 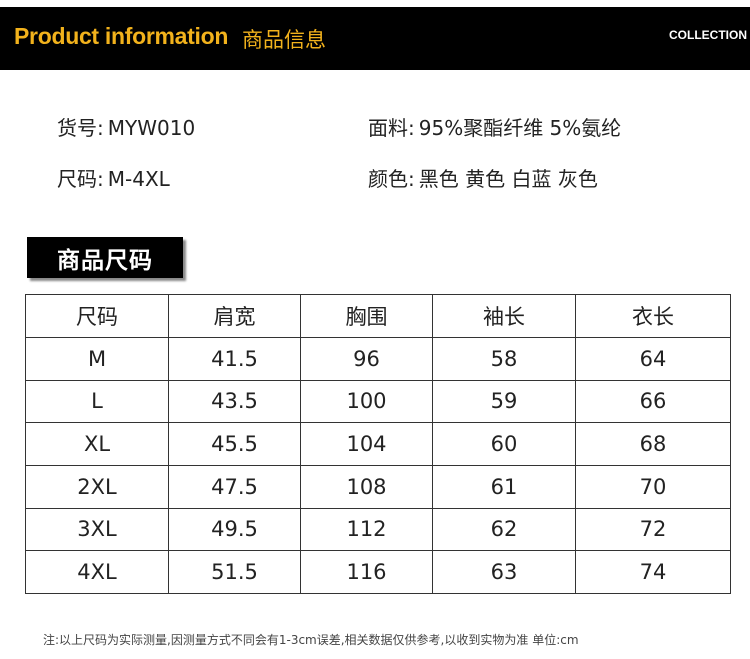 I want to click on table-row: 3XL 49.5 112 62 72, so click(x=378, y=529).